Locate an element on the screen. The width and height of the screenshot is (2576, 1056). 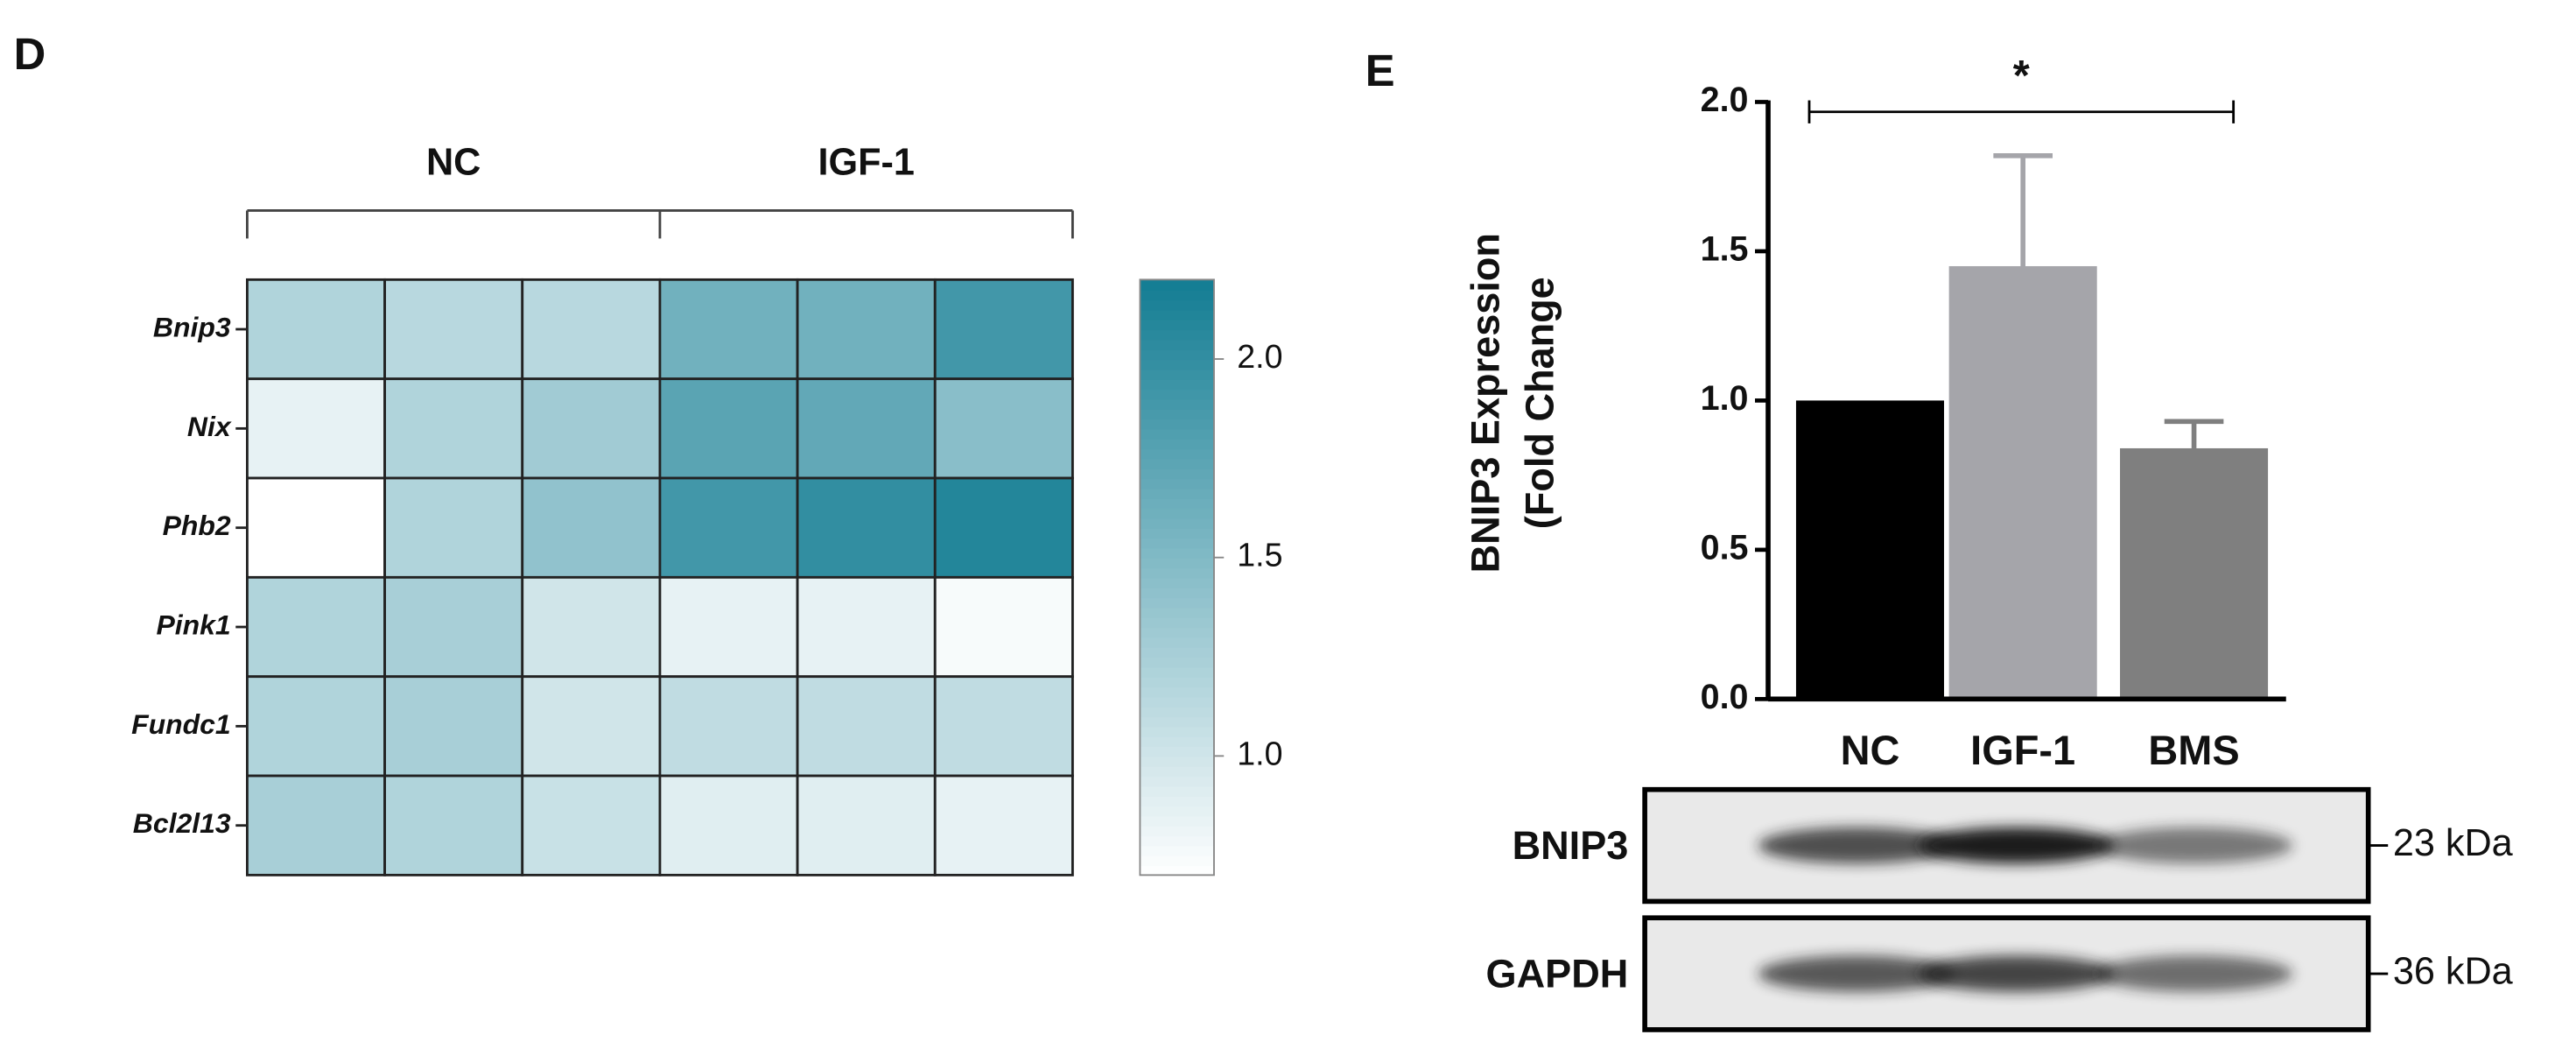
y-tick-label: 1.5 is located at coordinates (1725, 248).